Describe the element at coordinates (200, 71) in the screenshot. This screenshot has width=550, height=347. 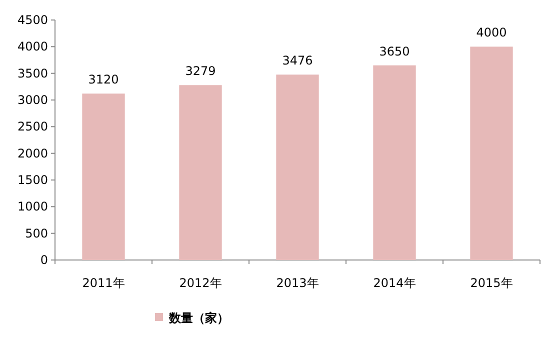
I see `data-label: 3279` at that location.